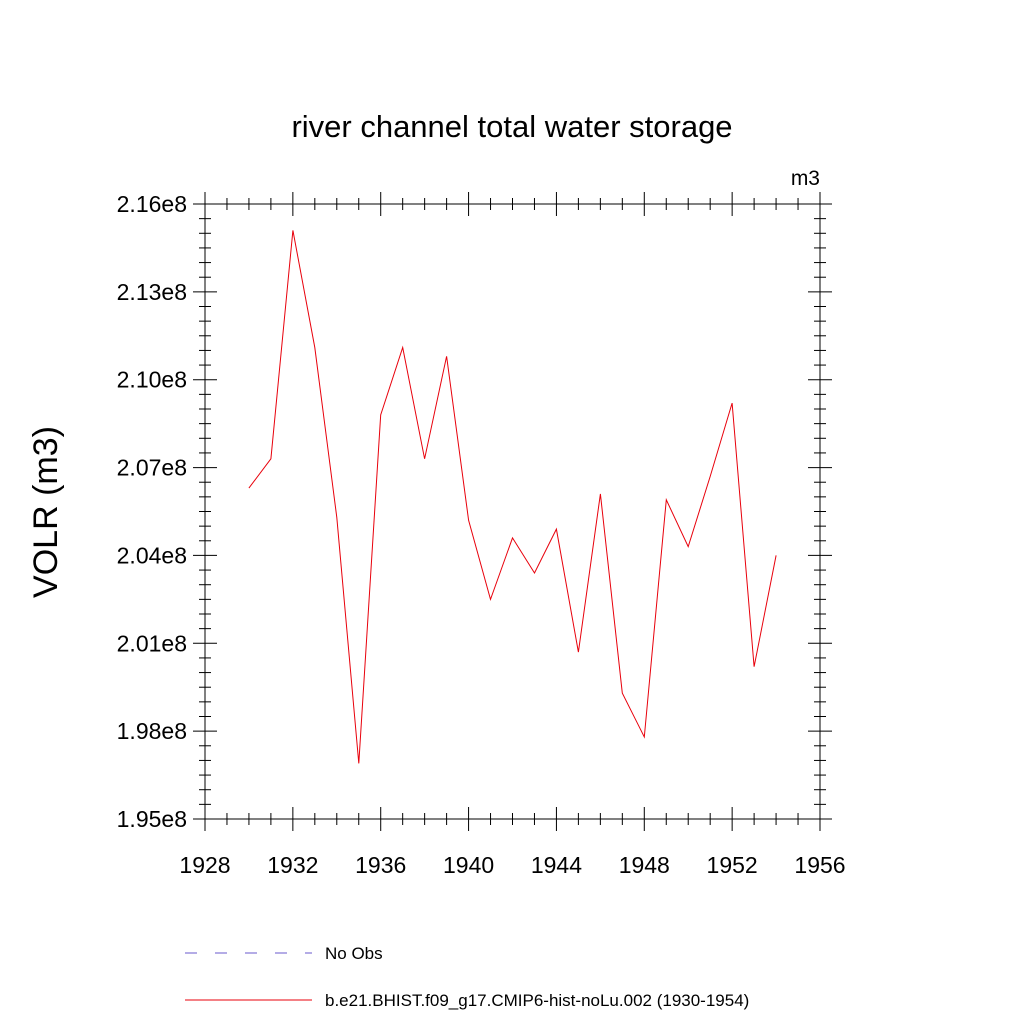 The width and height of the screenshot is (1024, 1024). I want to click on x-tick-label: 1940, so click(468, 865).